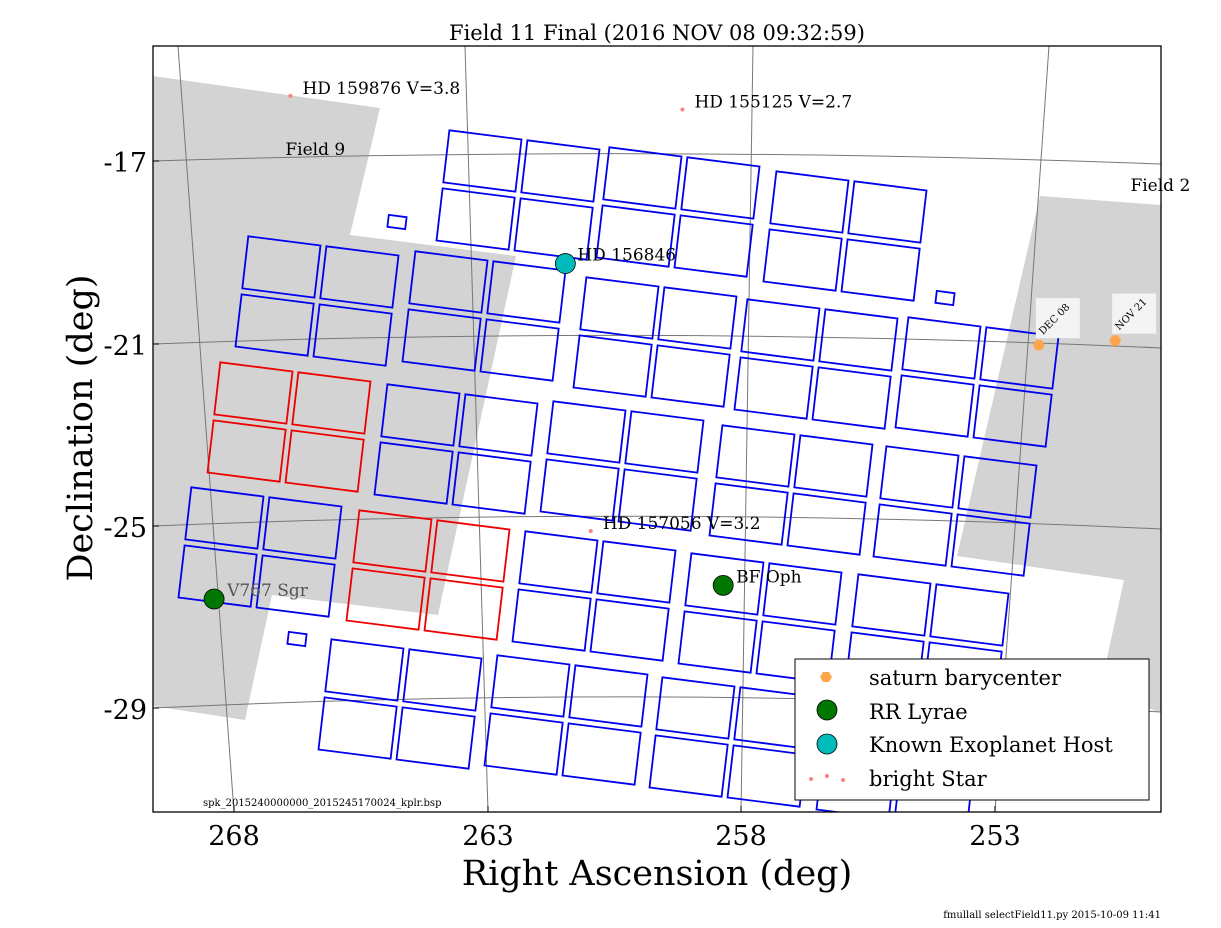 The width and height of the screenshot is (1221, 928). I want to click on legend-box, so click(972, 729).